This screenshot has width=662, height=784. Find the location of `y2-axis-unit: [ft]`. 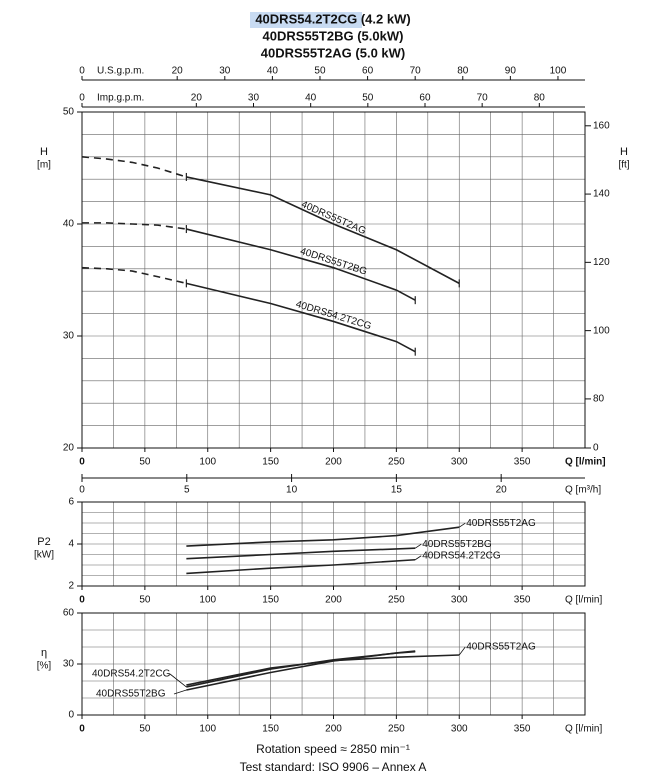

y2-axis-unit: [ft] is located at coordinates (623, 165).